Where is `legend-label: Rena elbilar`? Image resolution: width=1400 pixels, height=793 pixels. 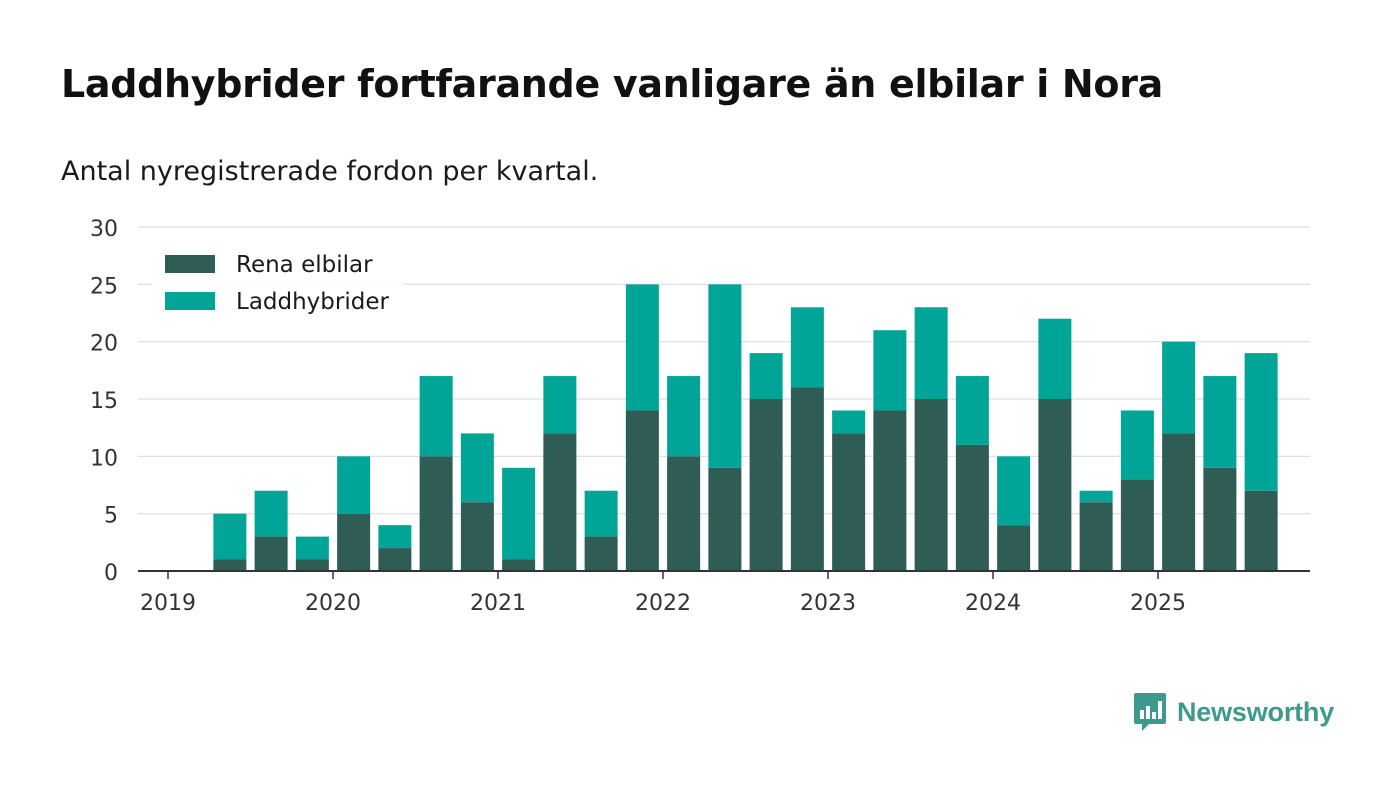
legend-label: Rena elbilar is located at coordinates (304, 265).